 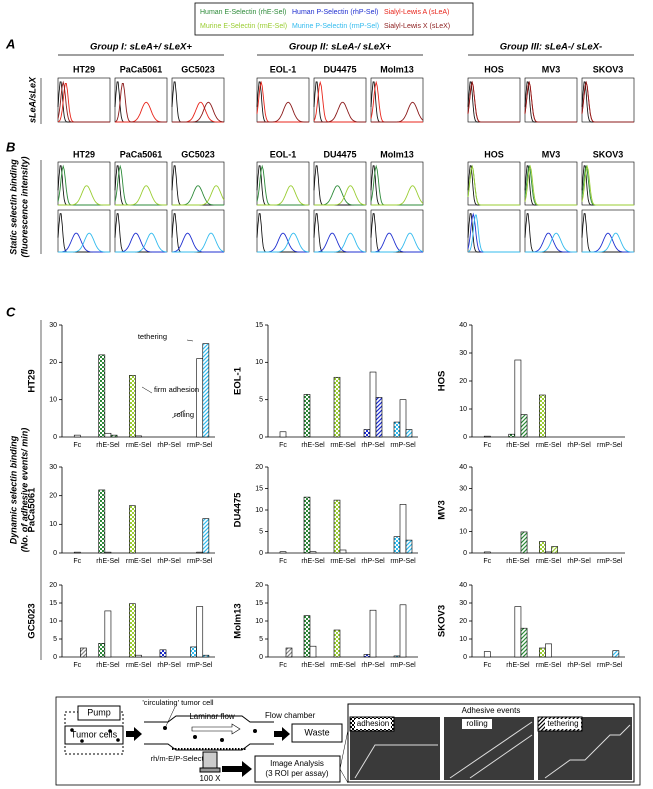 What do you see at coordinates (94, 734) in the screenshot?
I see `tumor-cells-label: Tumor cells` at bounding box center [94, 734].